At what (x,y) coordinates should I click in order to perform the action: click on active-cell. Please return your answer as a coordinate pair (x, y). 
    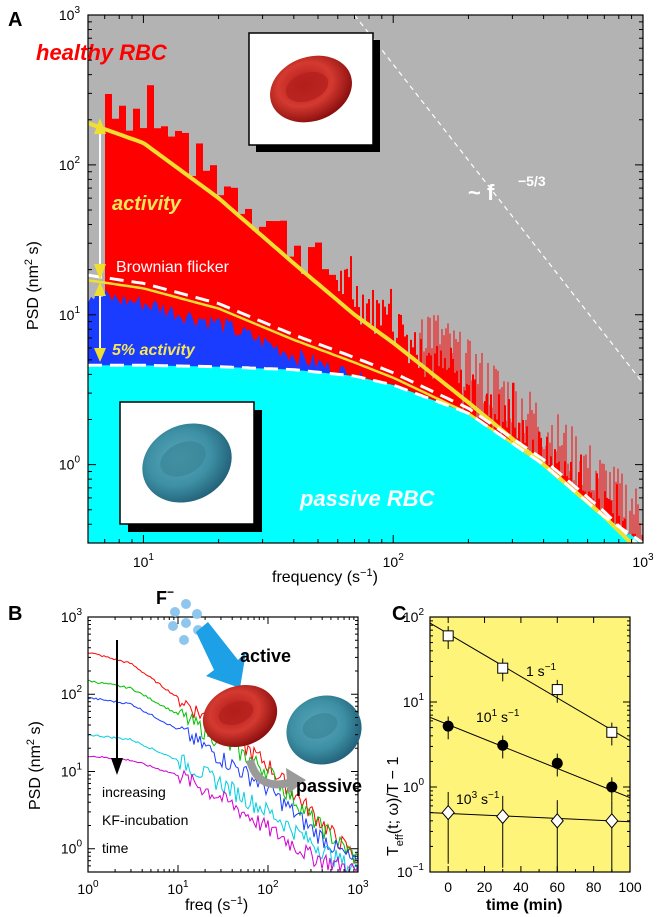
    Looking at the image, I should click on (240, 716).